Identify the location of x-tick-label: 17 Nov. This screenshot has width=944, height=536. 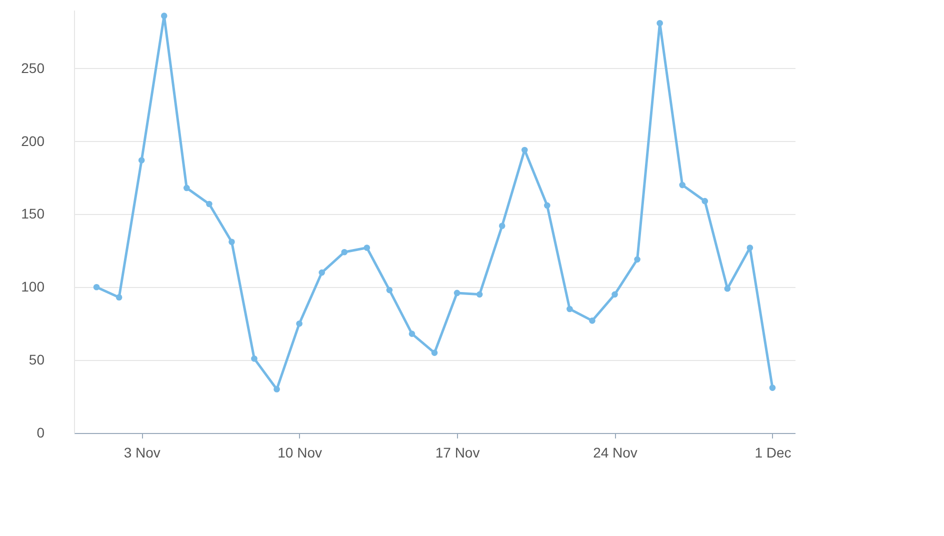
(457, 452).